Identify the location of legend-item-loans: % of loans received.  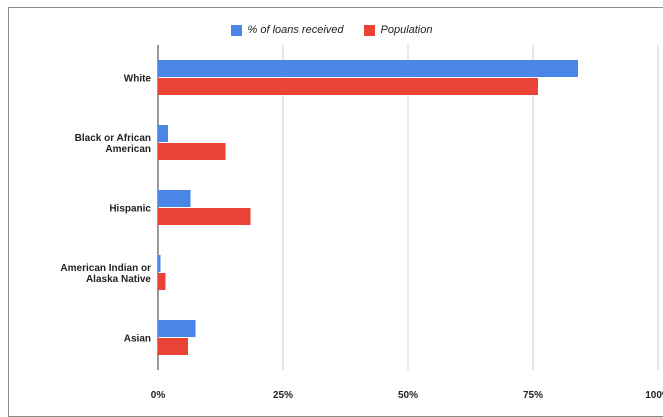
(287, 30).